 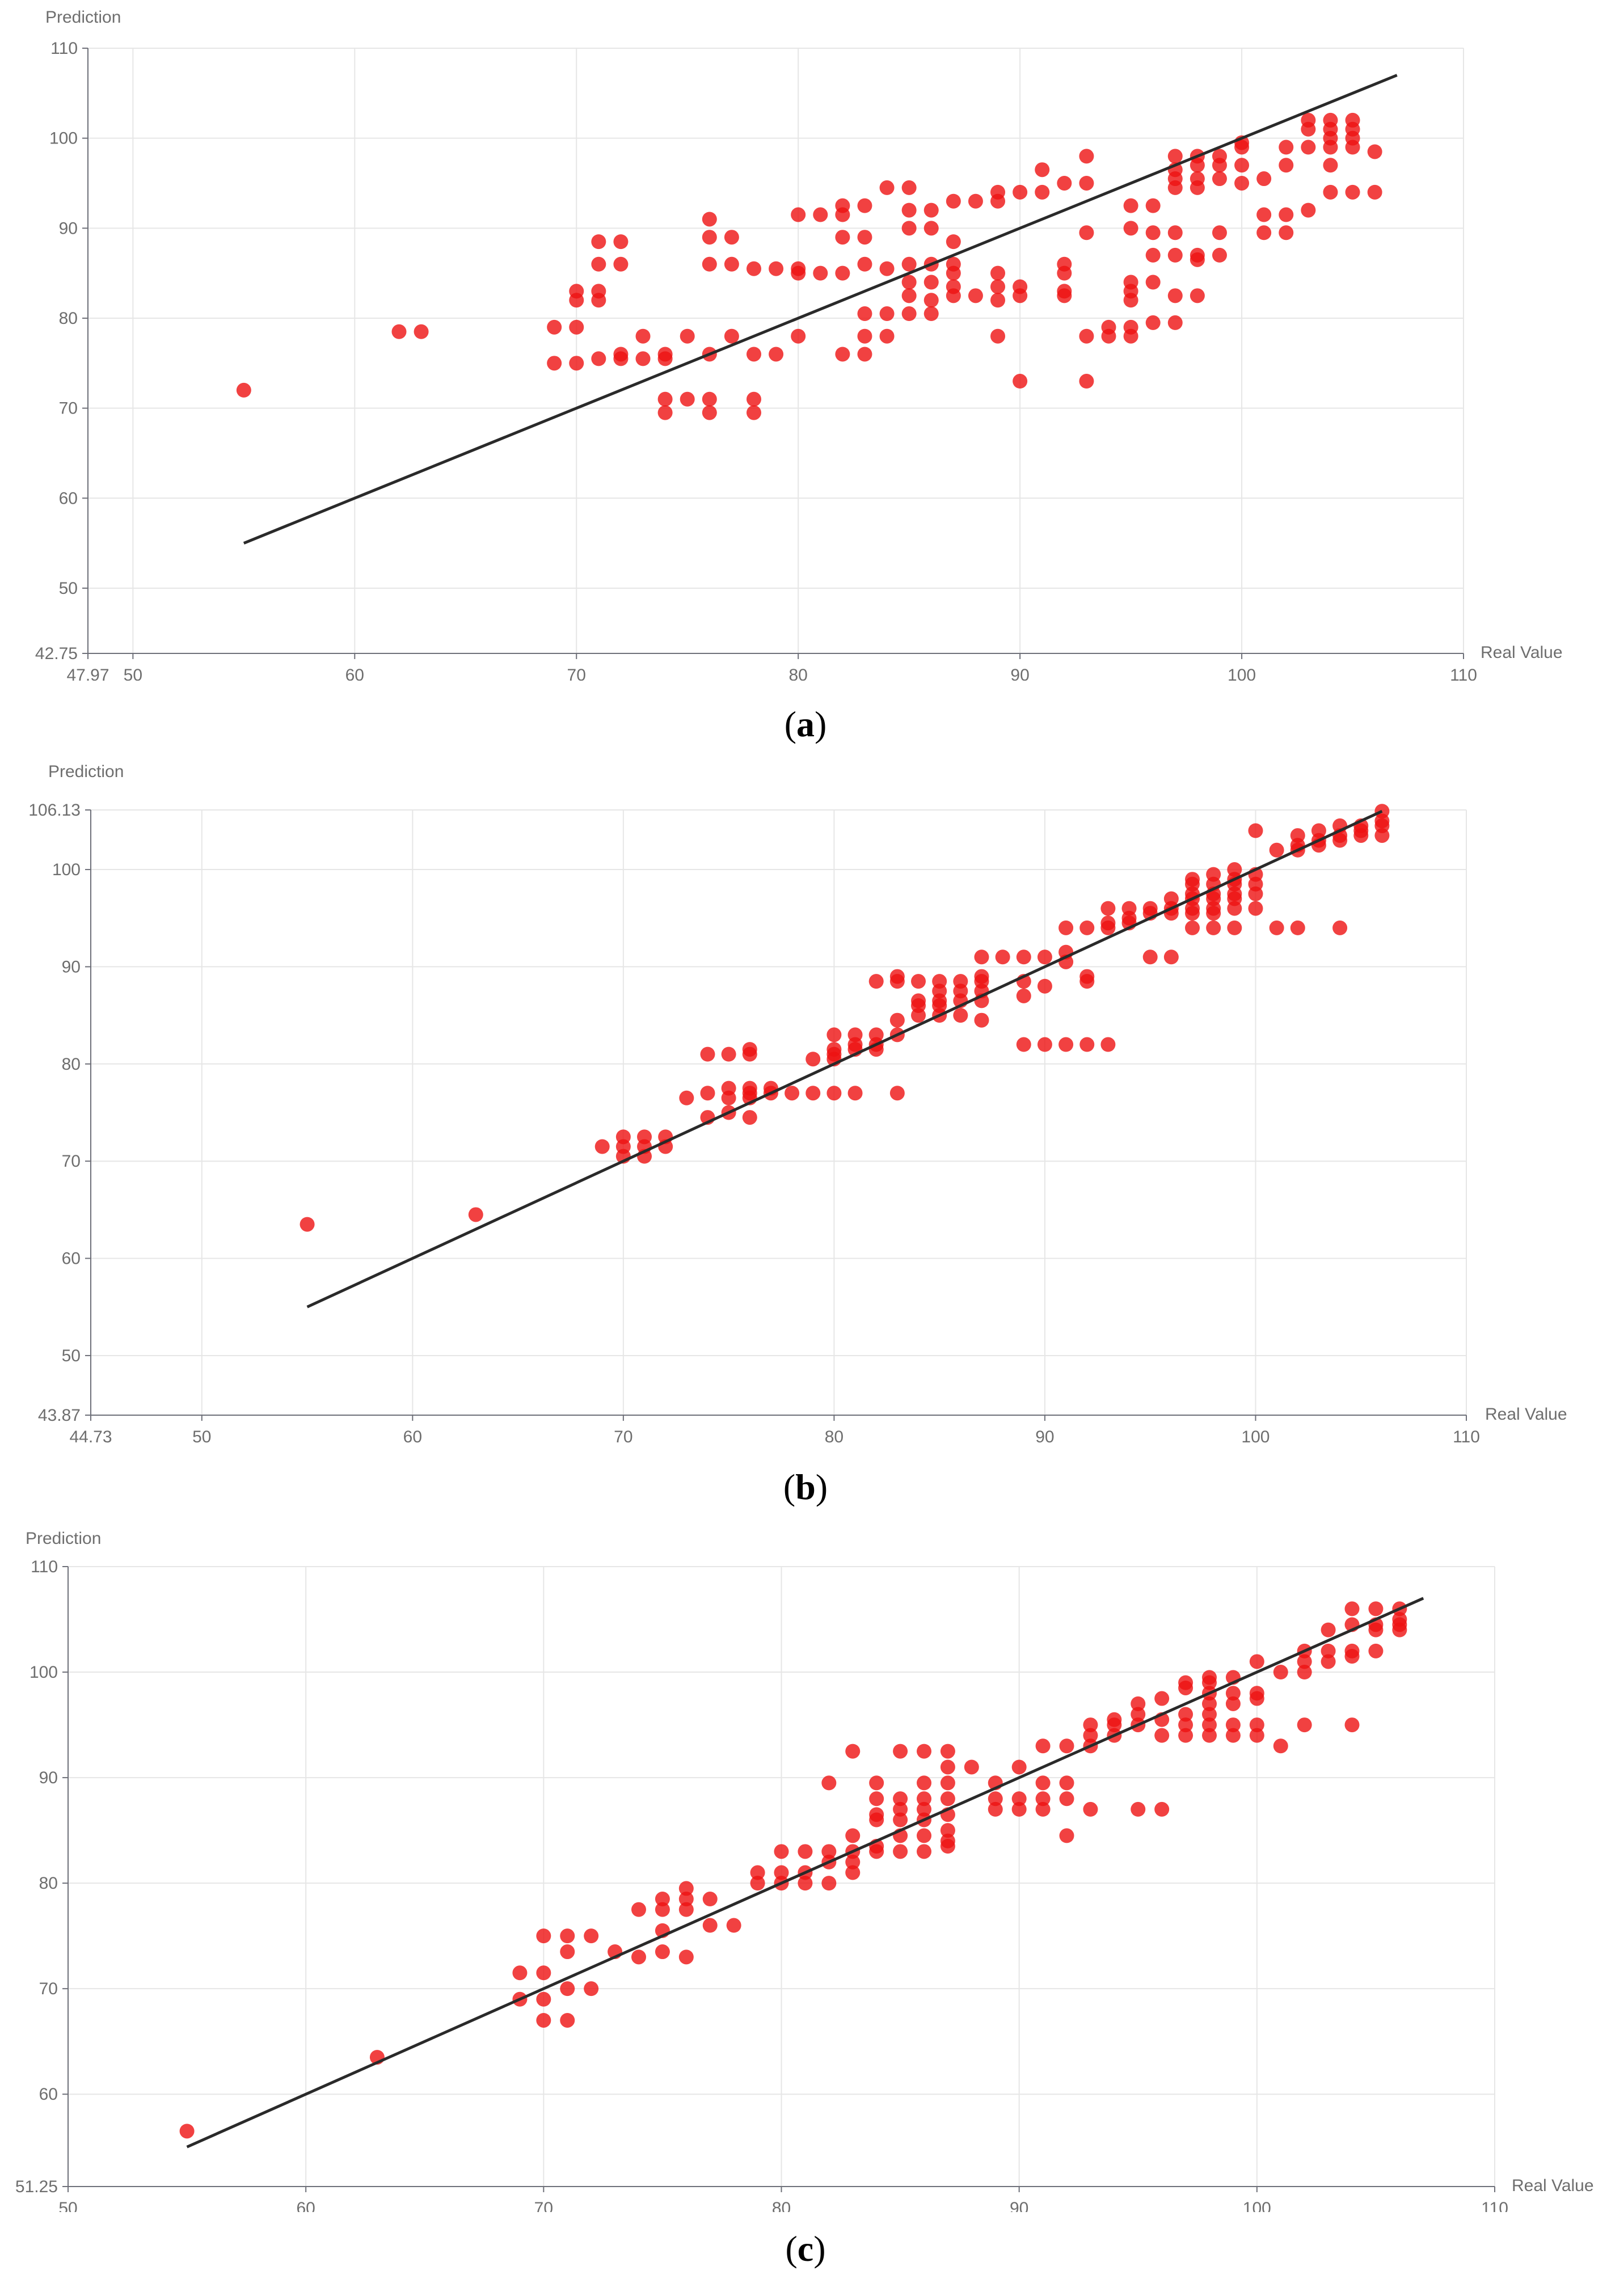 I want to click on y-tick-label: 90, so click(x=48, y=1778).